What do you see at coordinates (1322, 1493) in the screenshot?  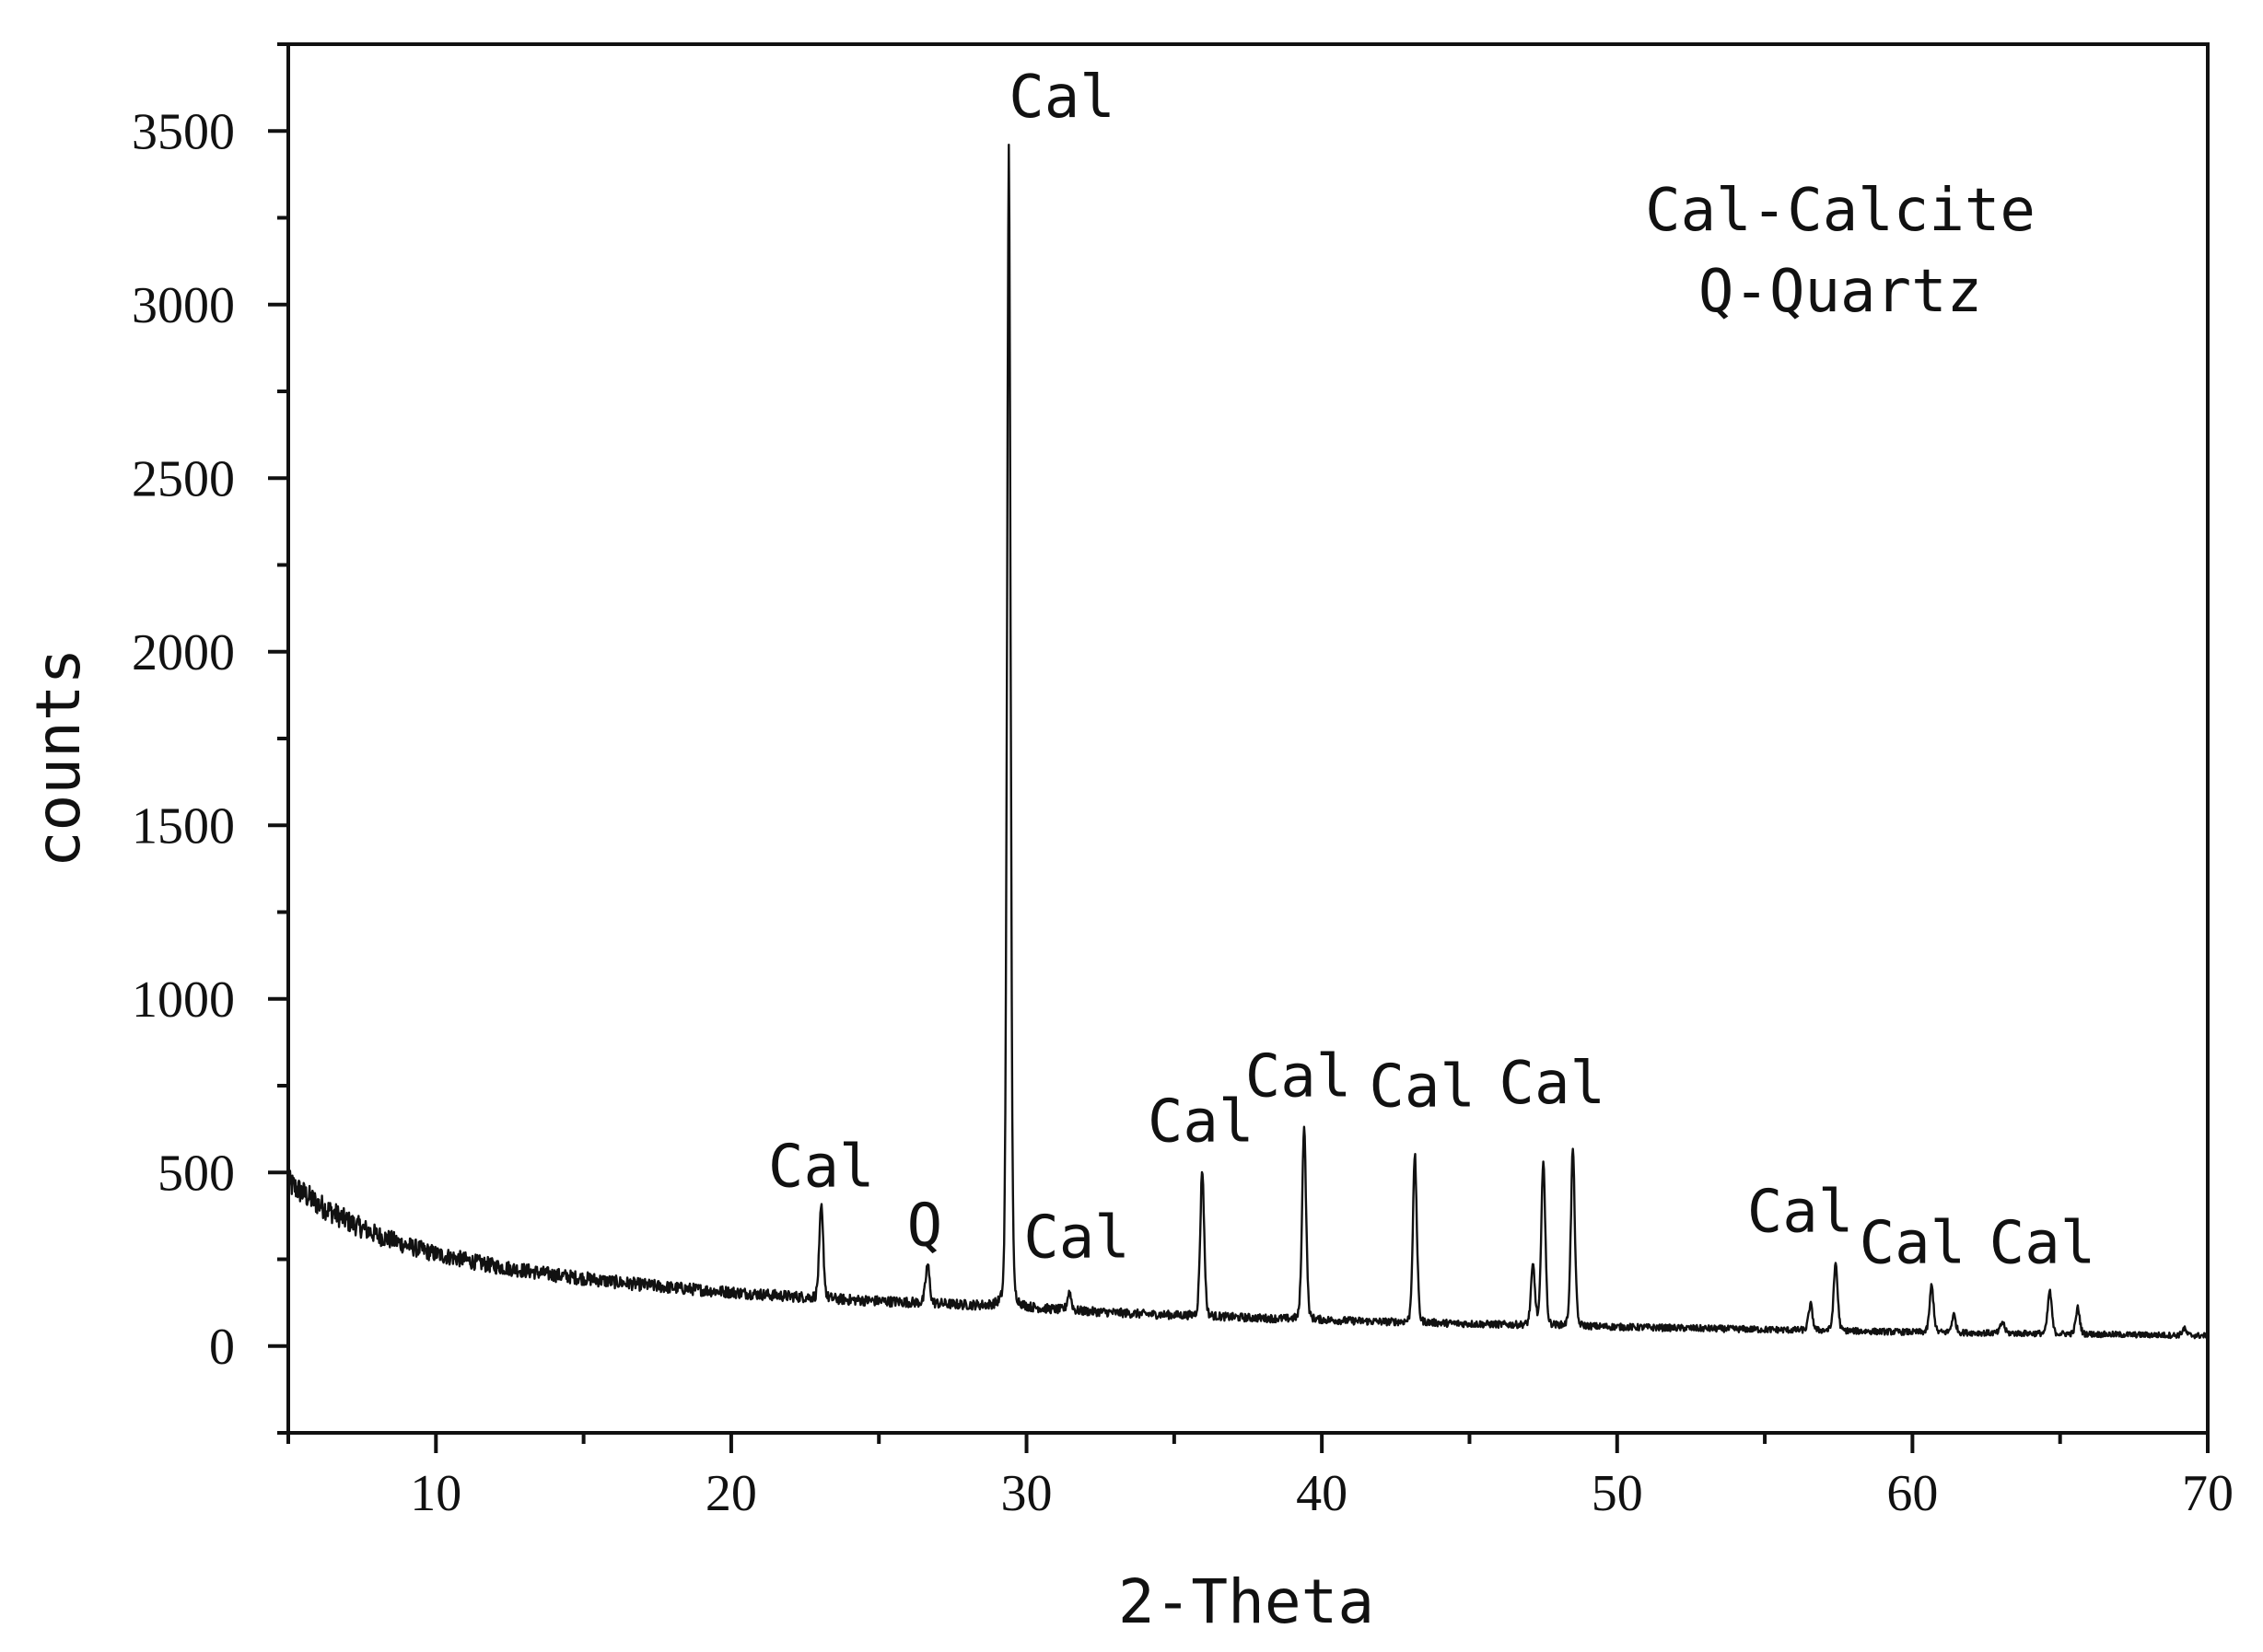 I see `x-tick-label: 40` at bounding box center [1322, 1493].